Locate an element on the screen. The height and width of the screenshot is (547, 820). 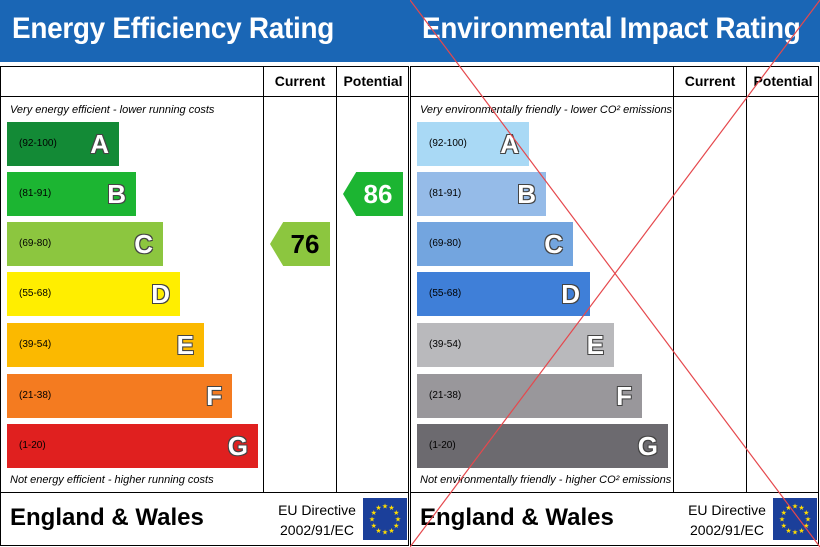
energy-footer-title: England & Wales is located at coordinates (107, 517).